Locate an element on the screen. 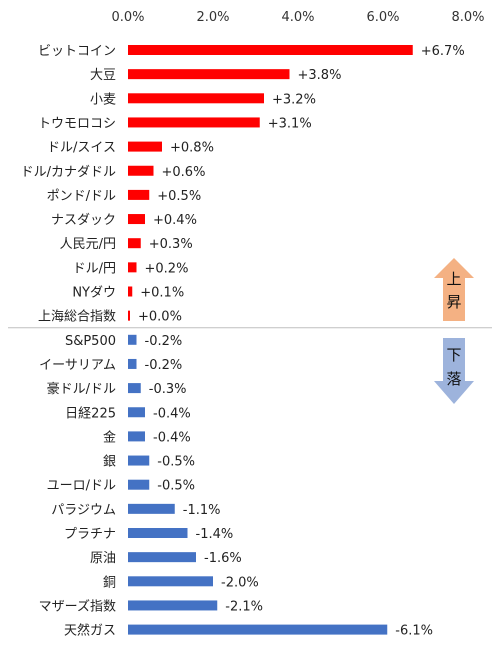 The image size is (500, 653). category-label: イーサリアム is located at coordinates (77, 365).